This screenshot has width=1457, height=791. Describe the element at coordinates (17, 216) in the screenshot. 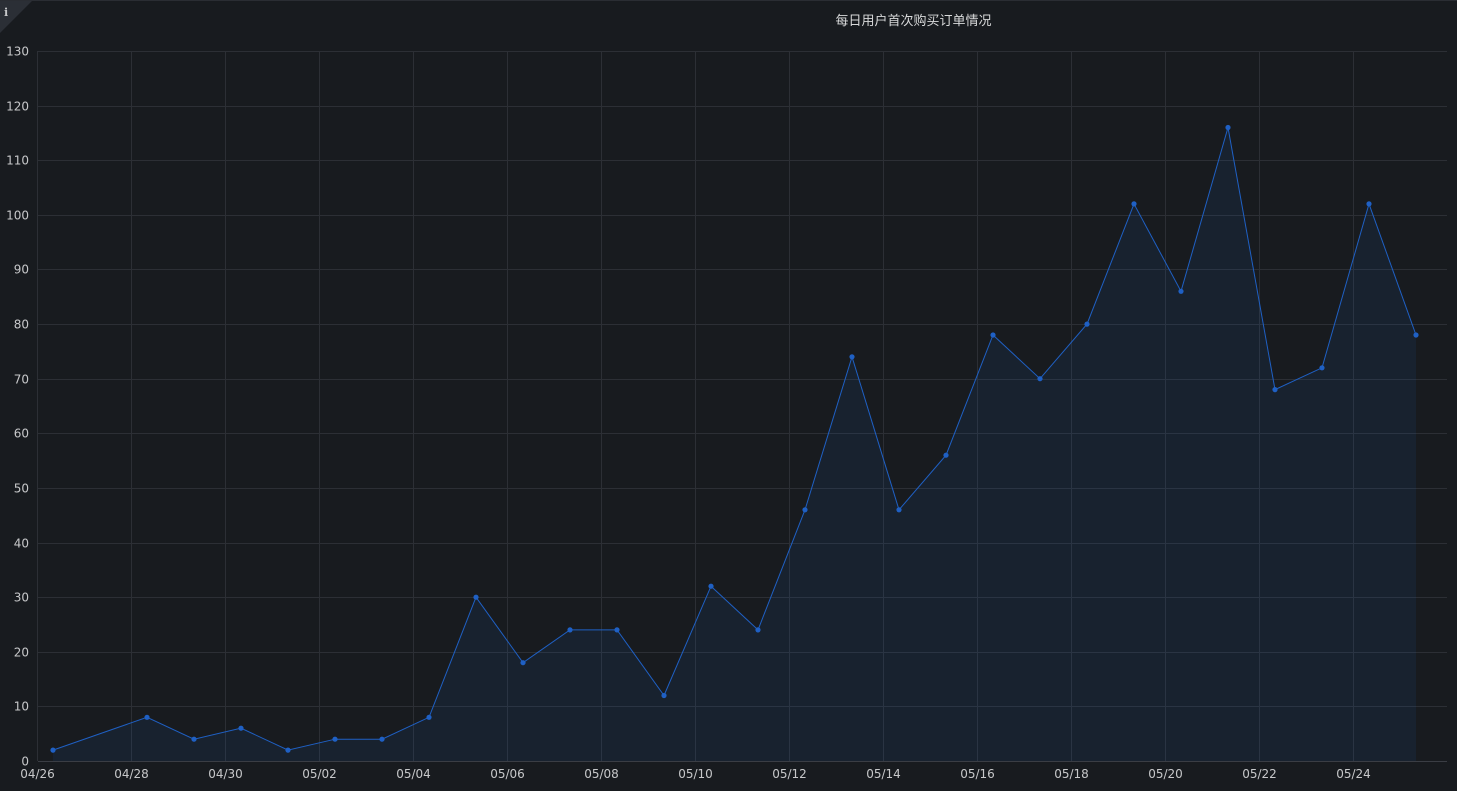

I see `y-tick-label: 100` at that location.